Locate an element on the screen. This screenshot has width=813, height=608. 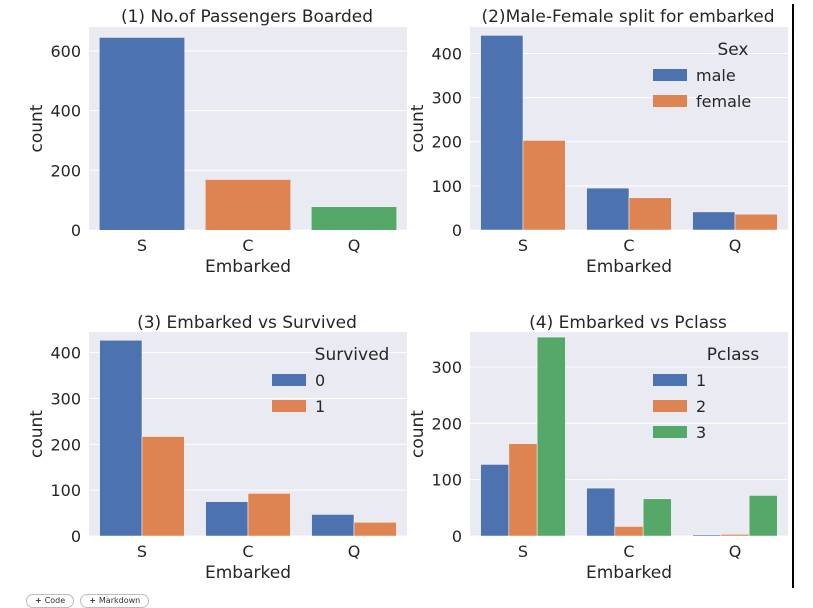
add-code-label: Code is located at coordinates (55, 600).